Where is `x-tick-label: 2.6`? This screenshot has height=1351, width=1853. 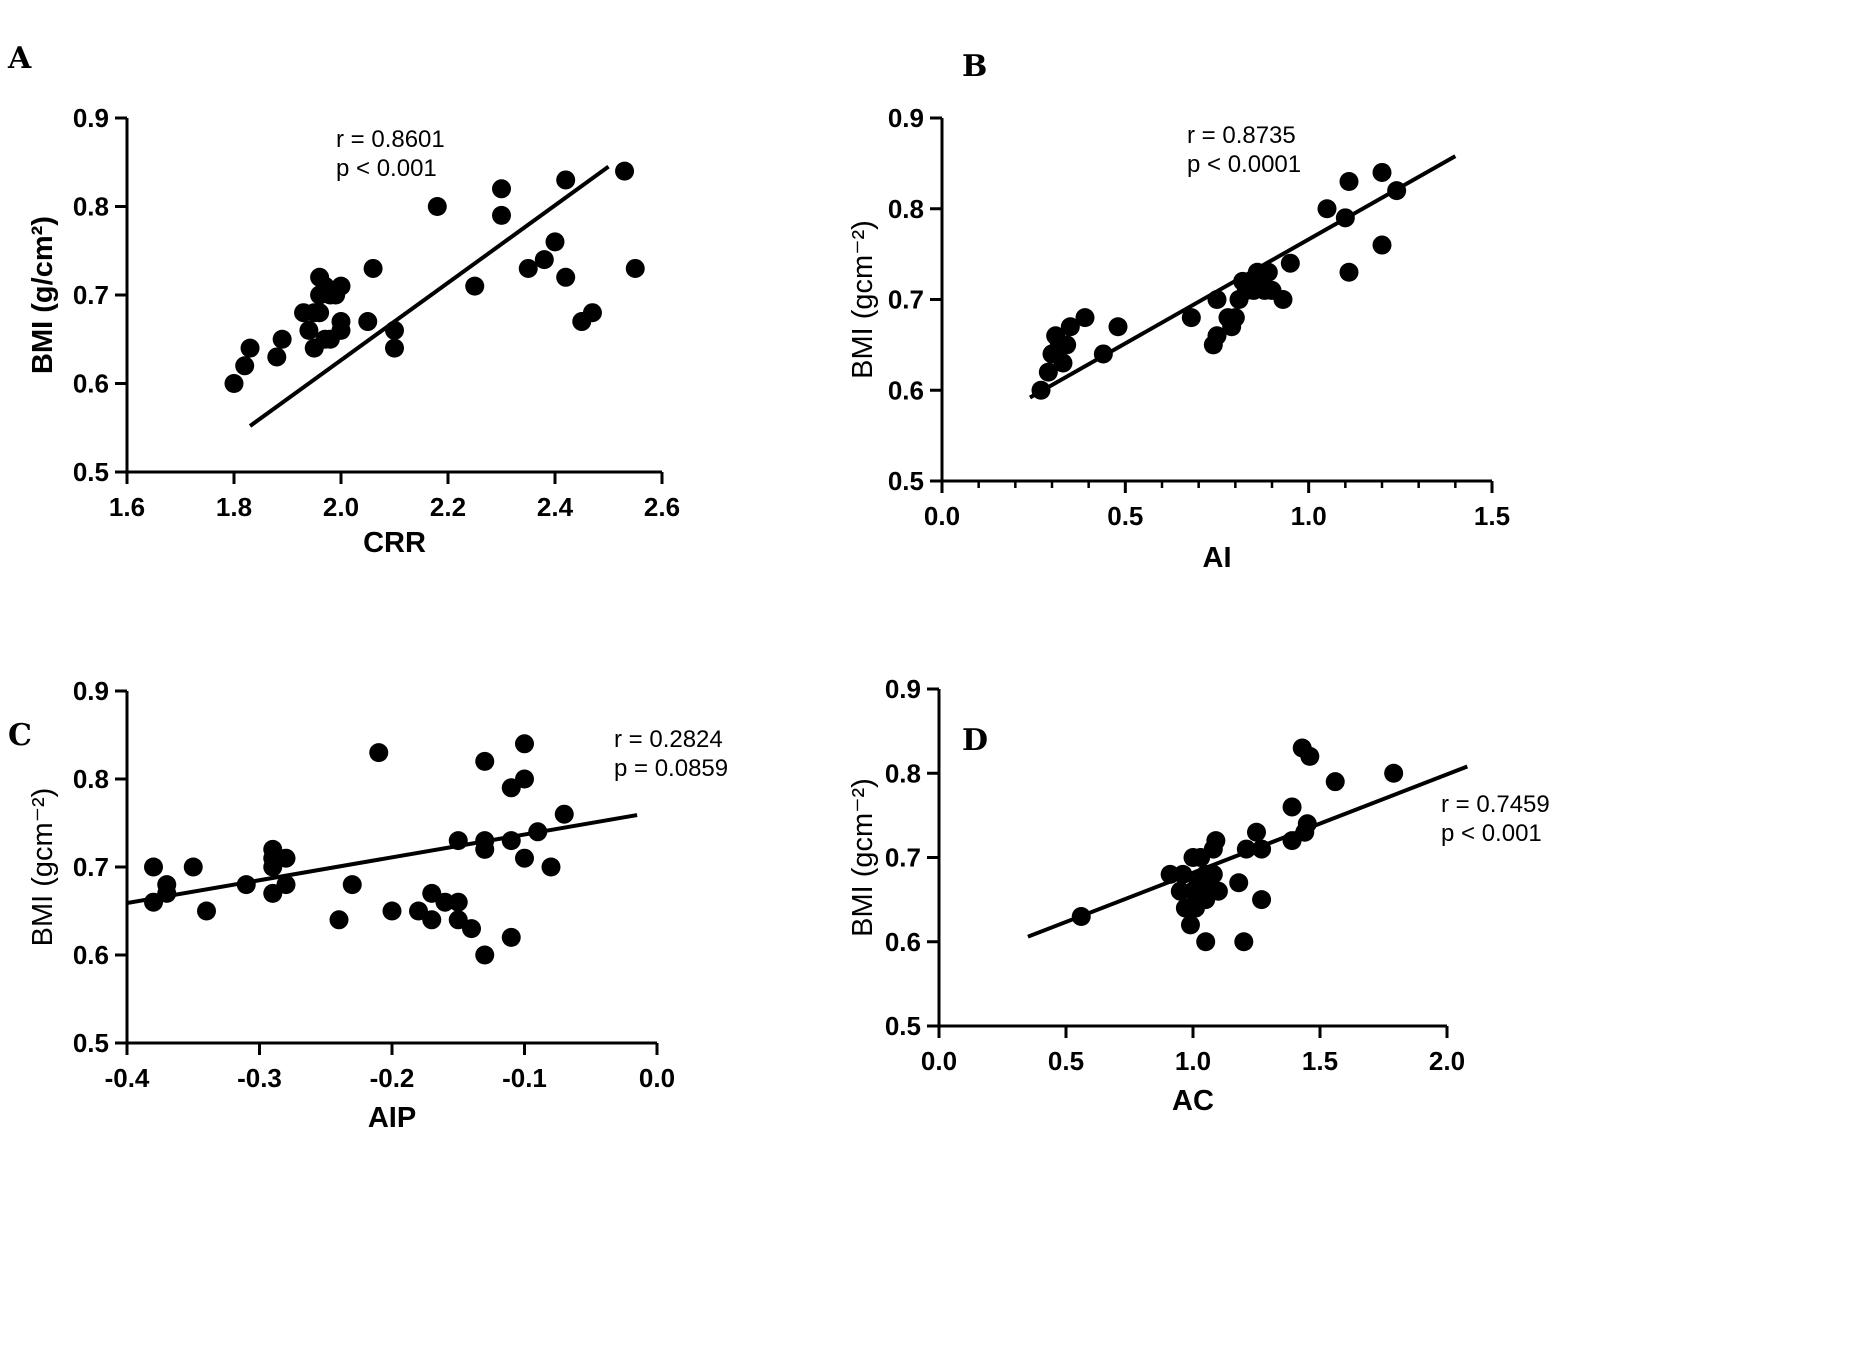 x-tick-label: 2.6 is located at coordinates (662, 507).